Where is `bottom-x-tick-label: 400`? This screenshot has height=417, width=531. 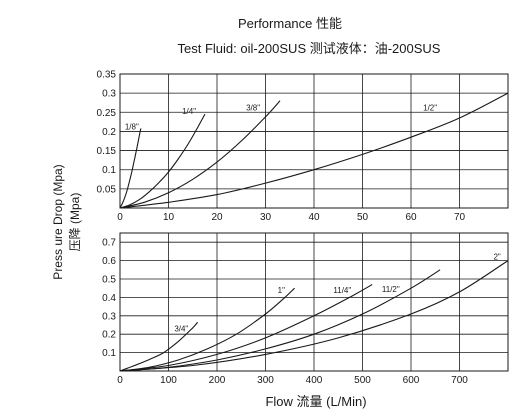 bottom-x-tick-label: 400 is located at coordinates (314, 380).